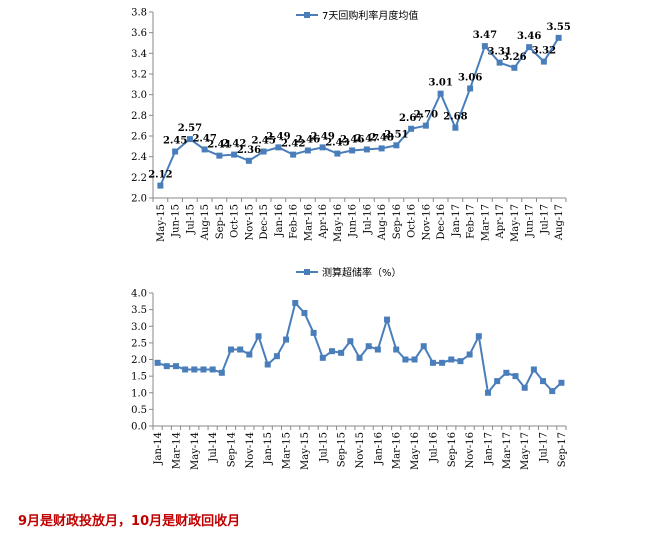 This screenshot has width=667, height=536. What do you see at coordinates (515, 223) in the screenshot?
I see `x-tick-label: May-17` at bounding box center [515, 223].